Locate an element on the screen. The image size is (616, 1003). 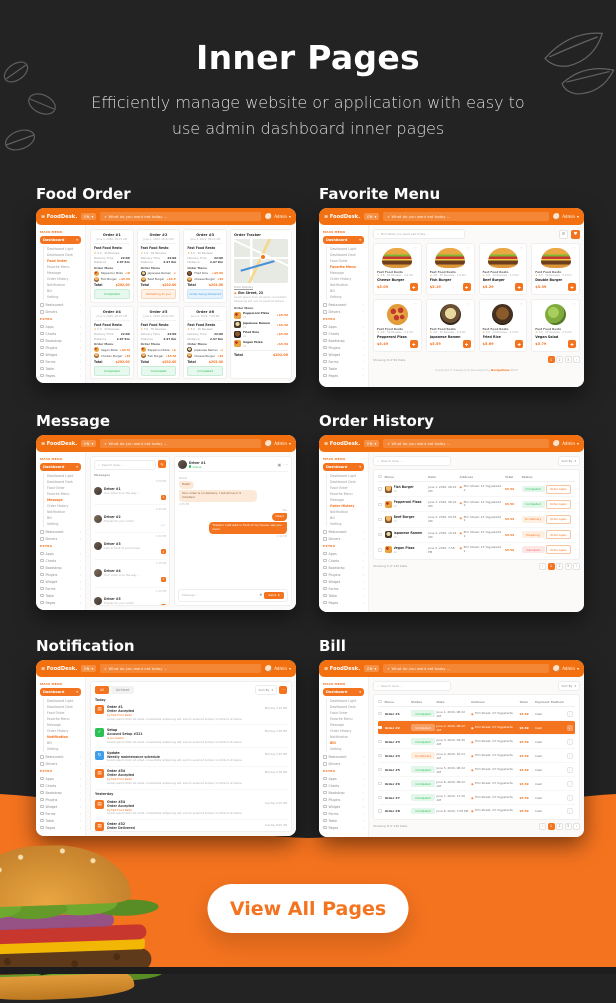
sidebar-extra-item: Apps › is located at coordinates (60, 326).